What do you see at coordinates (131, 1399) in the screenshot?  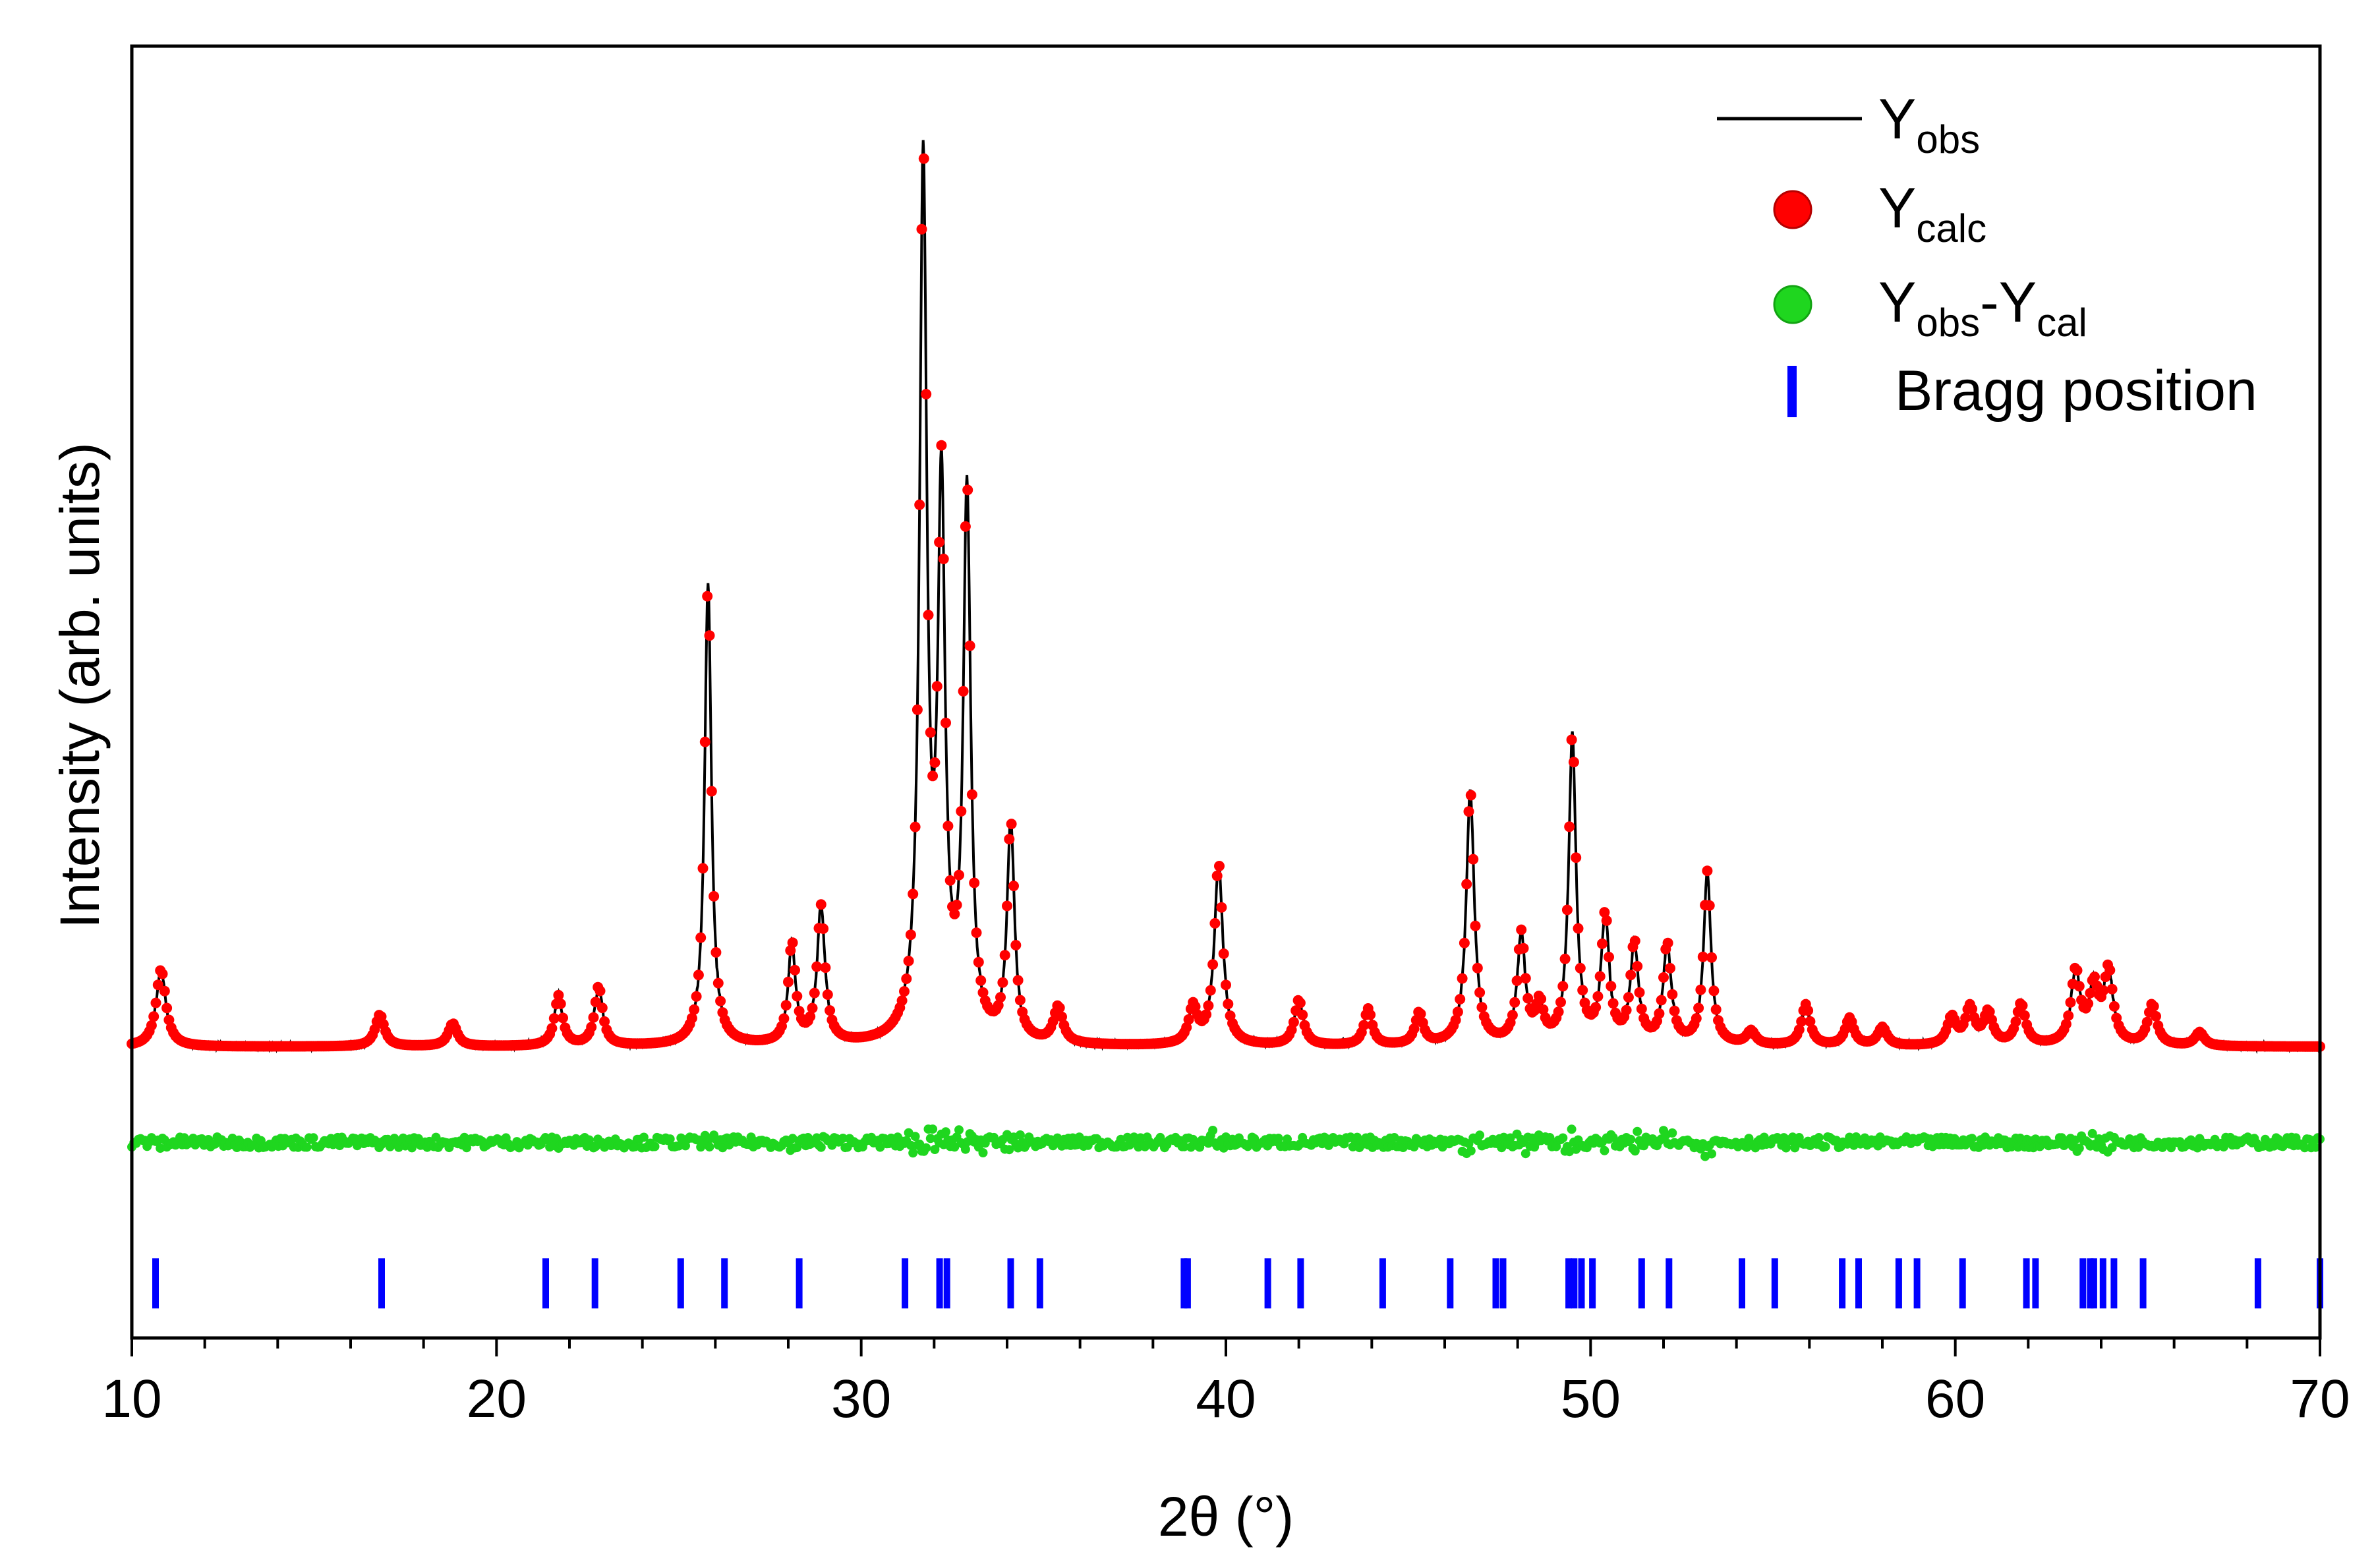 I see `x-tick-label: 10` at bounding box center [131, 1399].